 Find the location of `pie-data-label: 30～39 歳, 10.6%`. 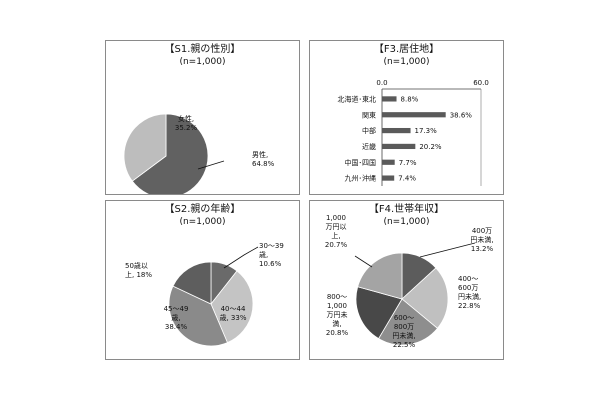

pie-data-label: 30～39 歳, 10.6% is located at coordinates (271, 255).